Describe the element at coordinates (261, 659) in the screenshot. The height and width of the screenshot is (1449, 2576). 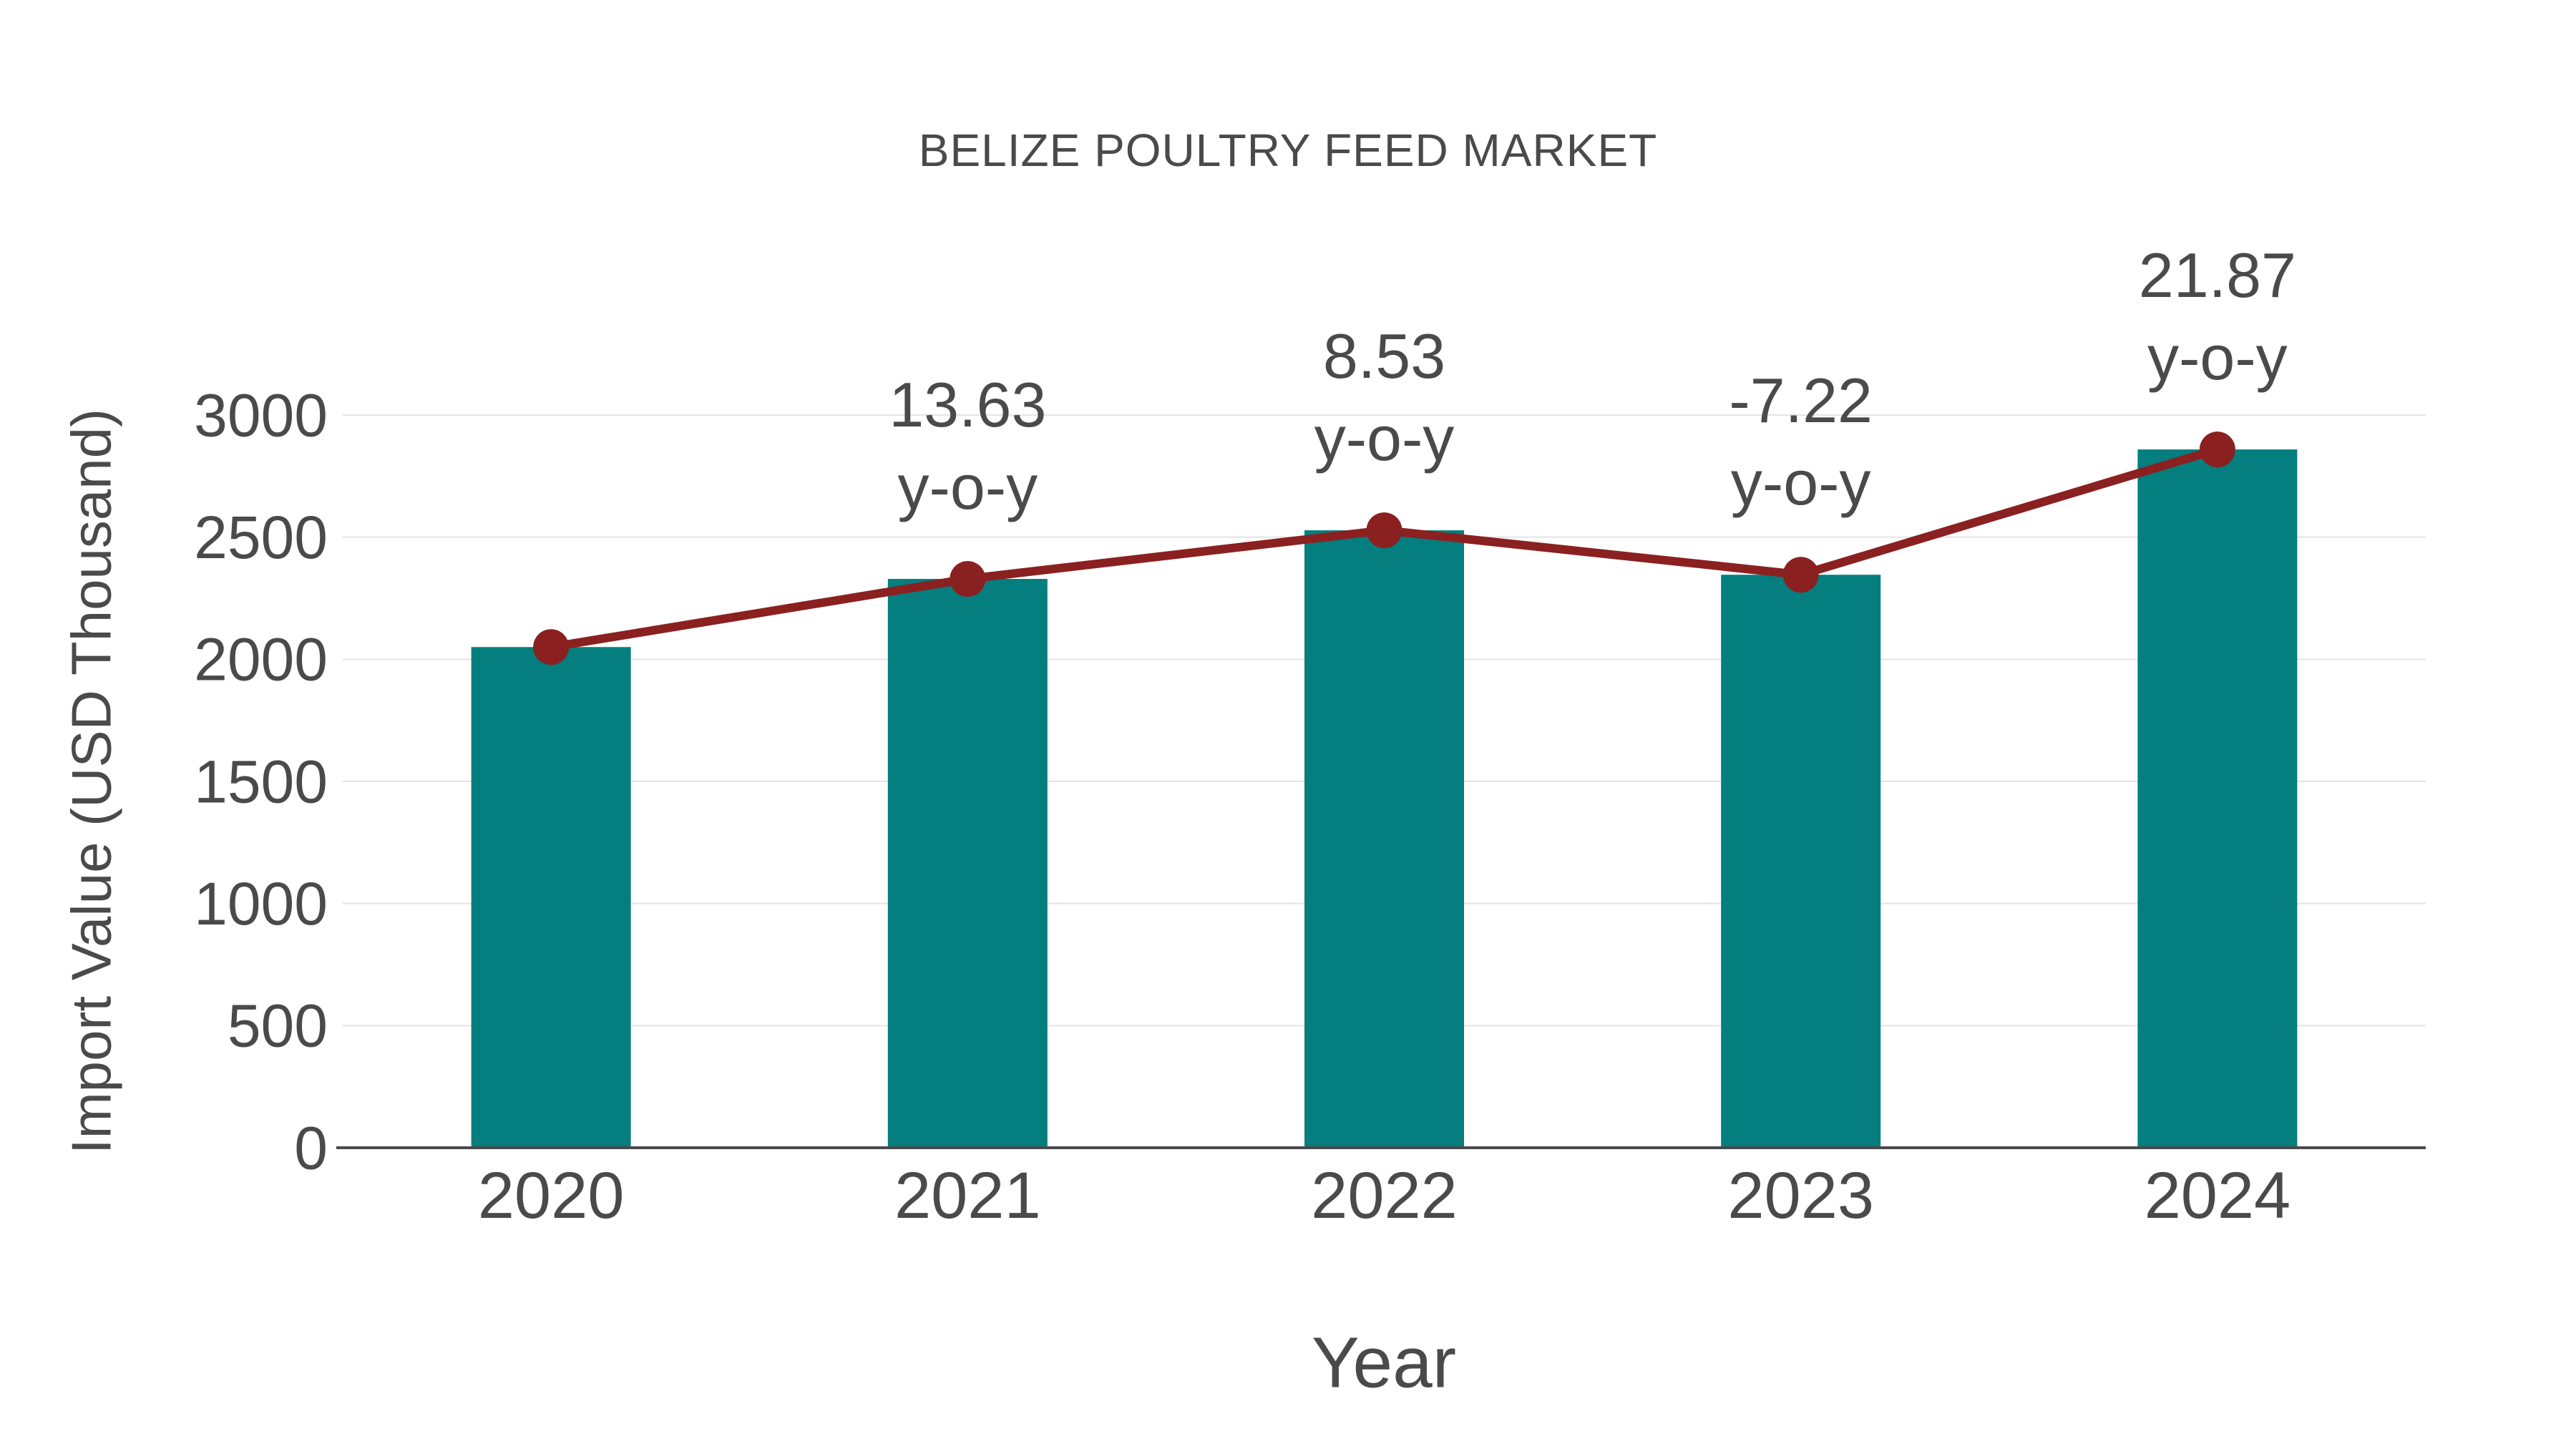
I see `y-tick-label: 2000` at that location.